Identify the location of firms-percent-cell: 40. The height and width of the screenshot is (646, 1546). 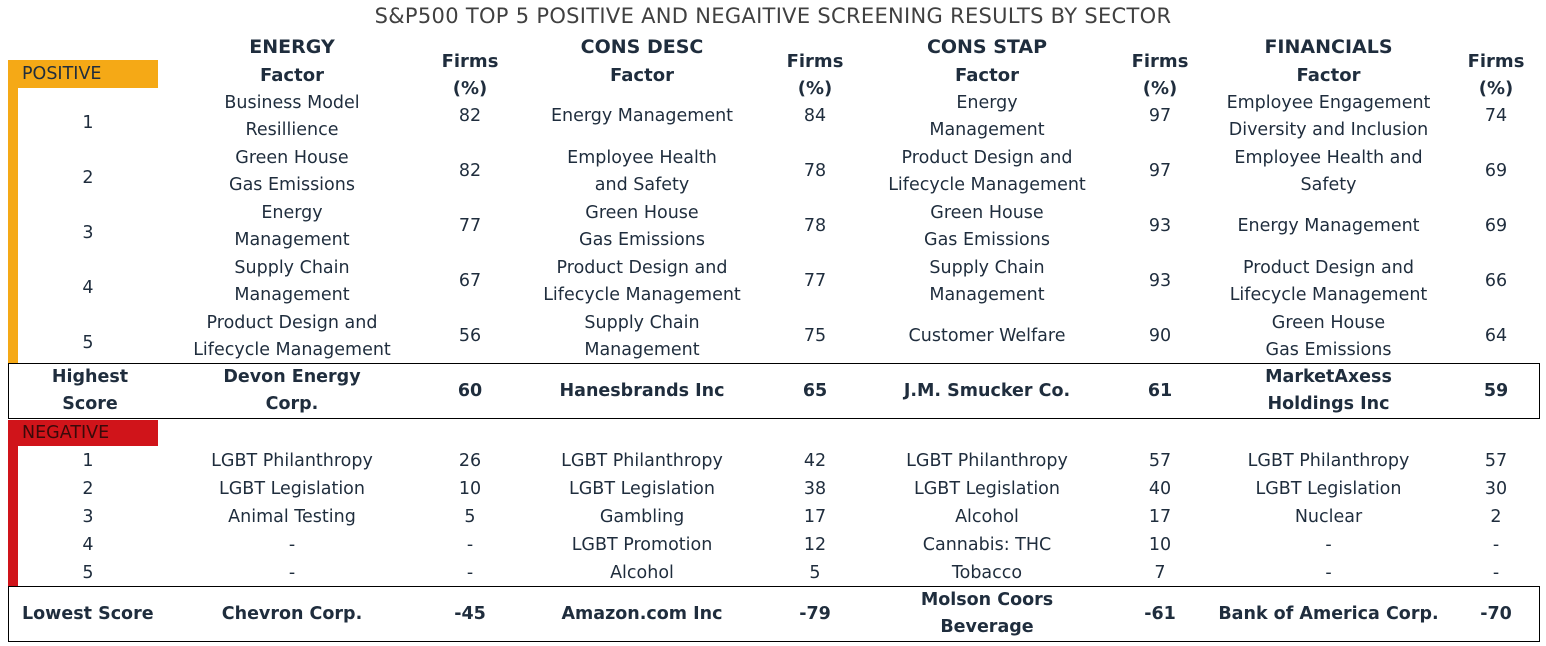
(1160, 488).